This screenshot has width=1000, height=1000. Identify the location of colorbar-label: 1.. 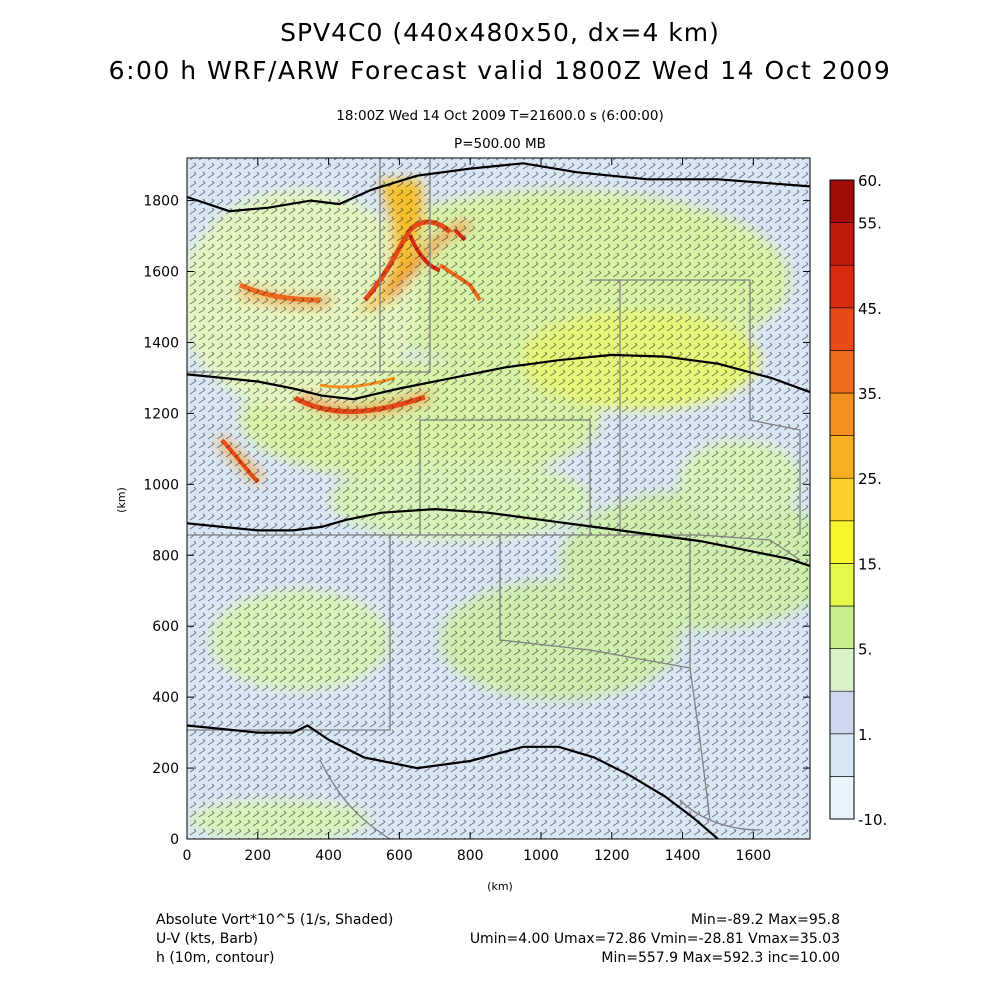
(865, 735).